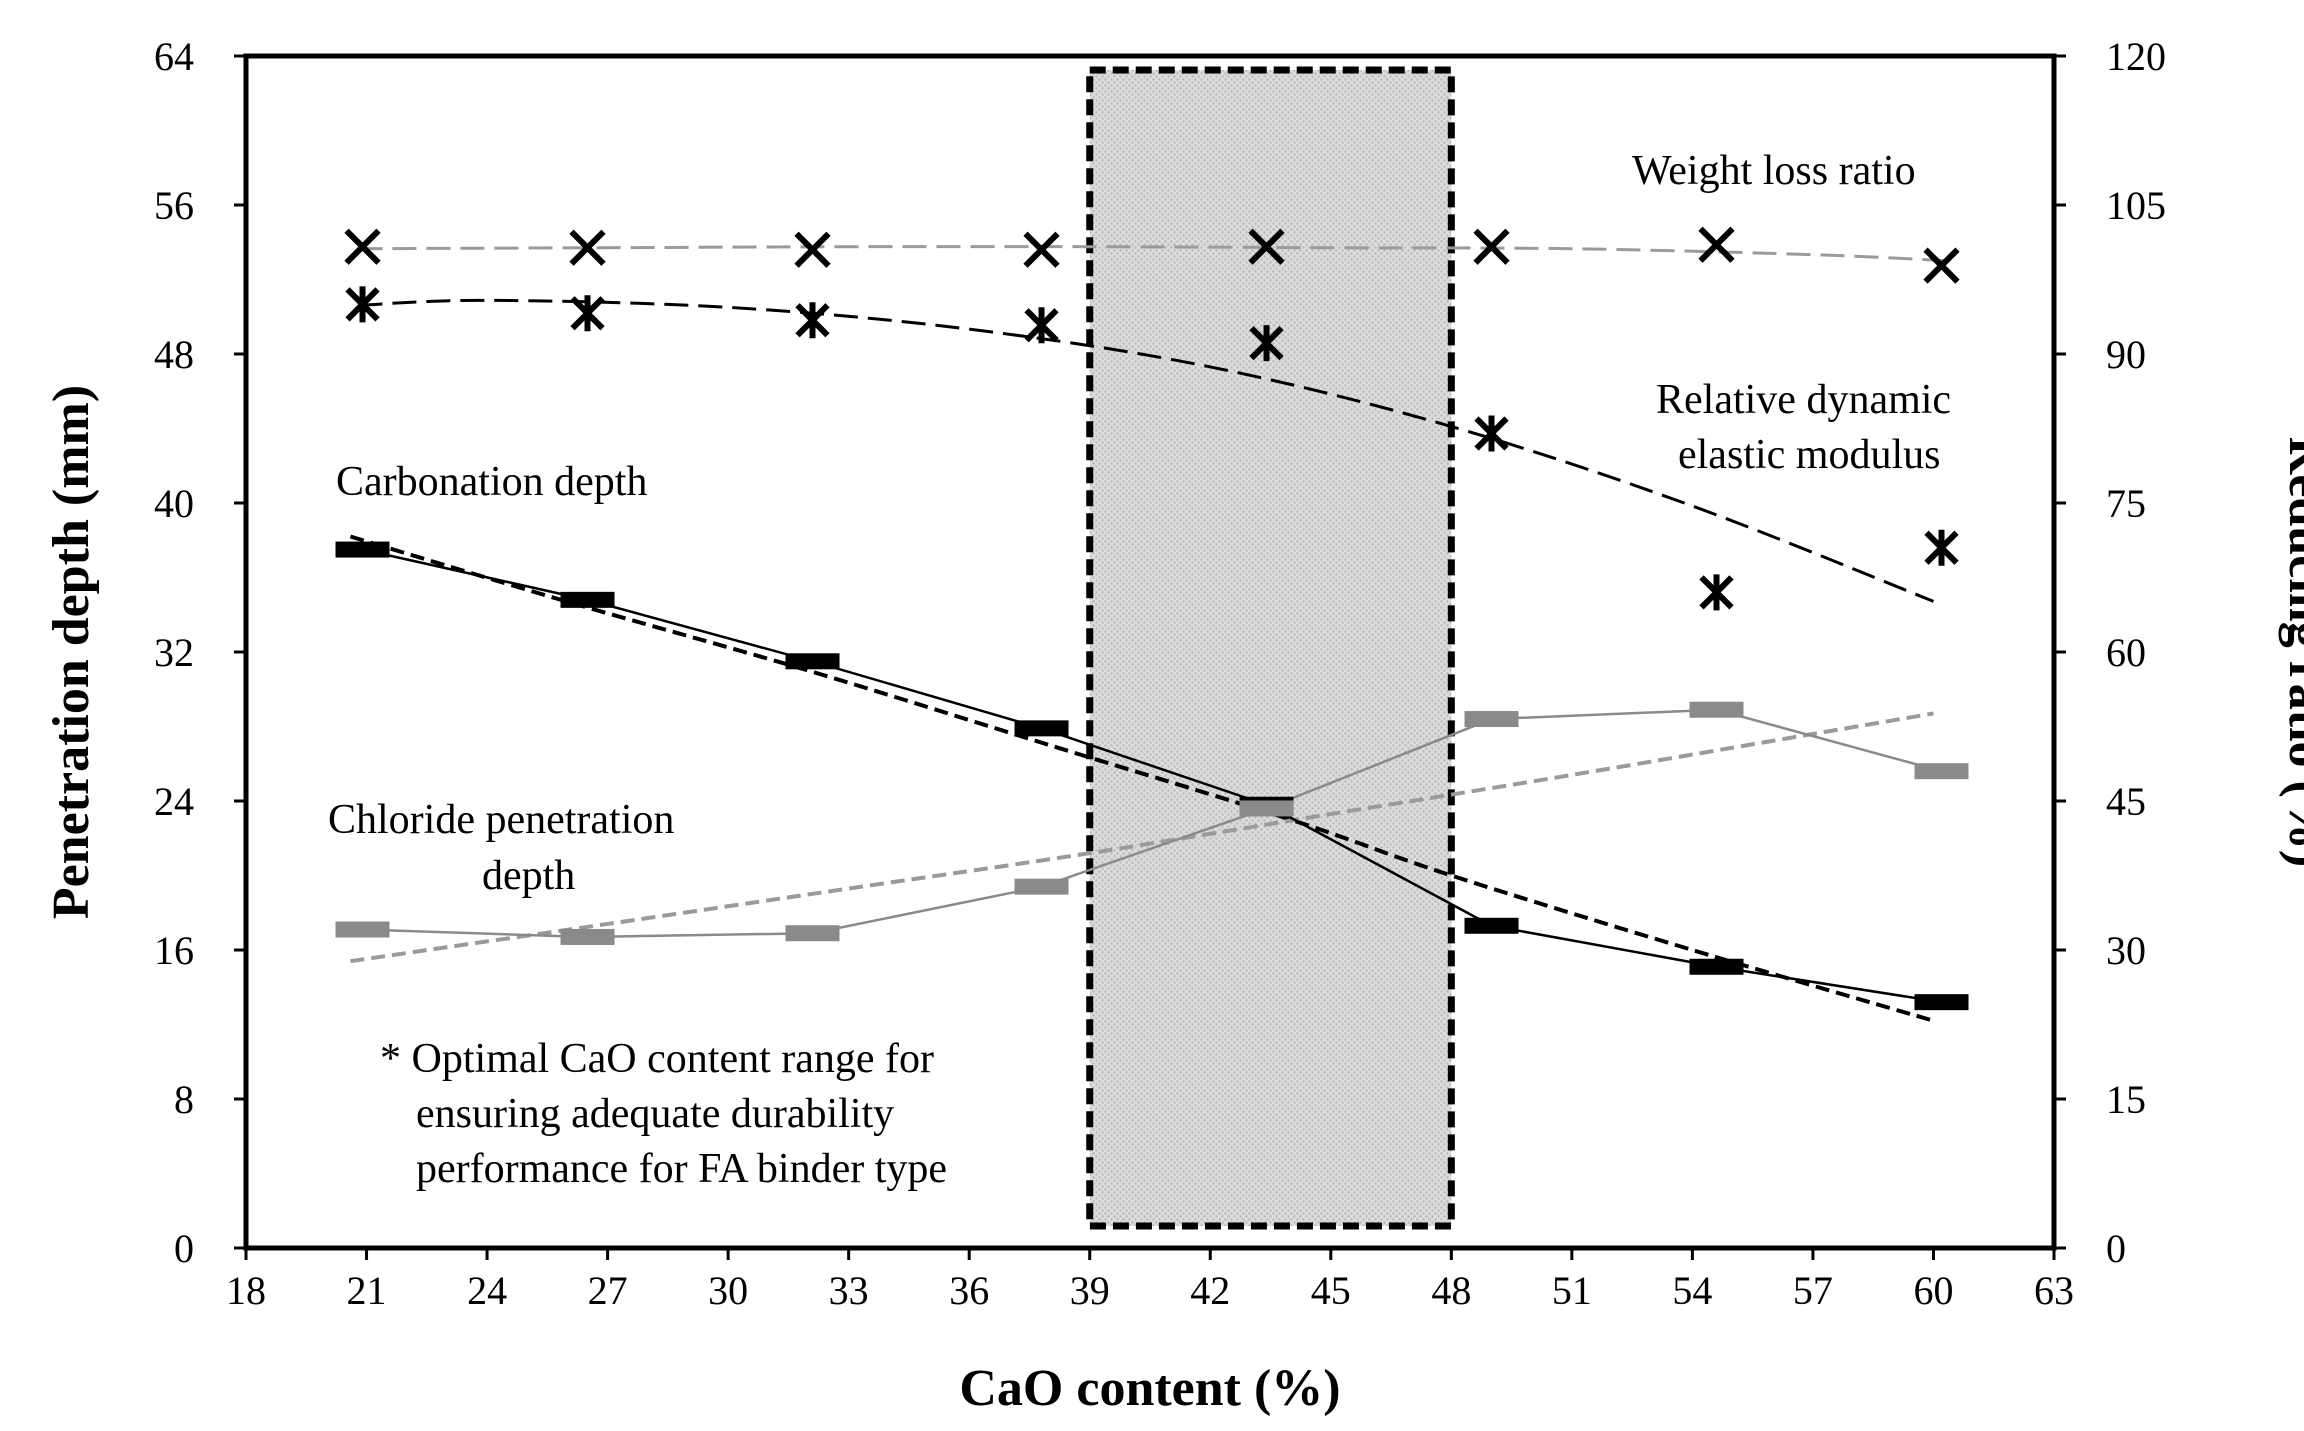 This screenshot has height=1431, width=2304. What do you see at coordinates (1813, 1290) in the screenshot?
I see `x-tick-label: 57` at bounding box center [1813, 1290].